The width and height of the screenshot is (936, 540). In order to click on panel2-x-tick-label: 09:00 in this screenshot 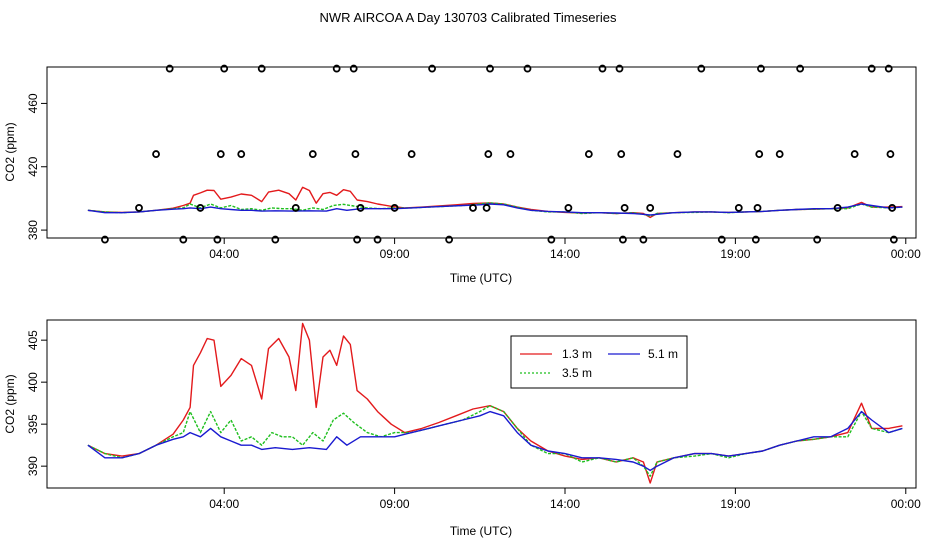, I will do `click(395, 504)`.